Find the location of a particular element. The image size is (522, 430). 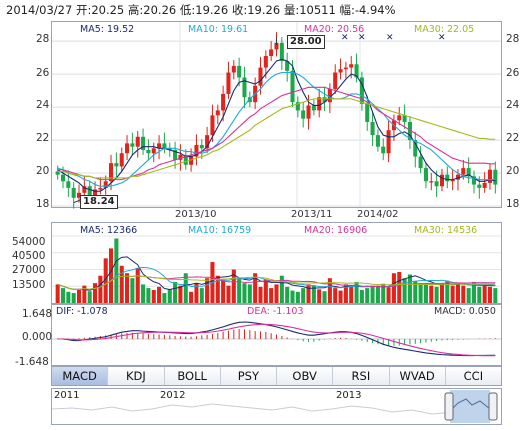

price-xtick: 2013/11 is located at coordinates (312, 214).